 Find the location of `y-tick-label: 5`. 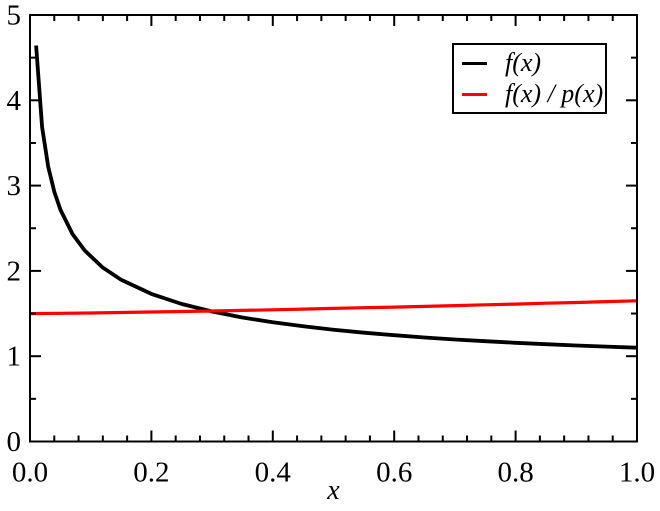

y-tick-label: 5 is located at coordinates (14, 16).